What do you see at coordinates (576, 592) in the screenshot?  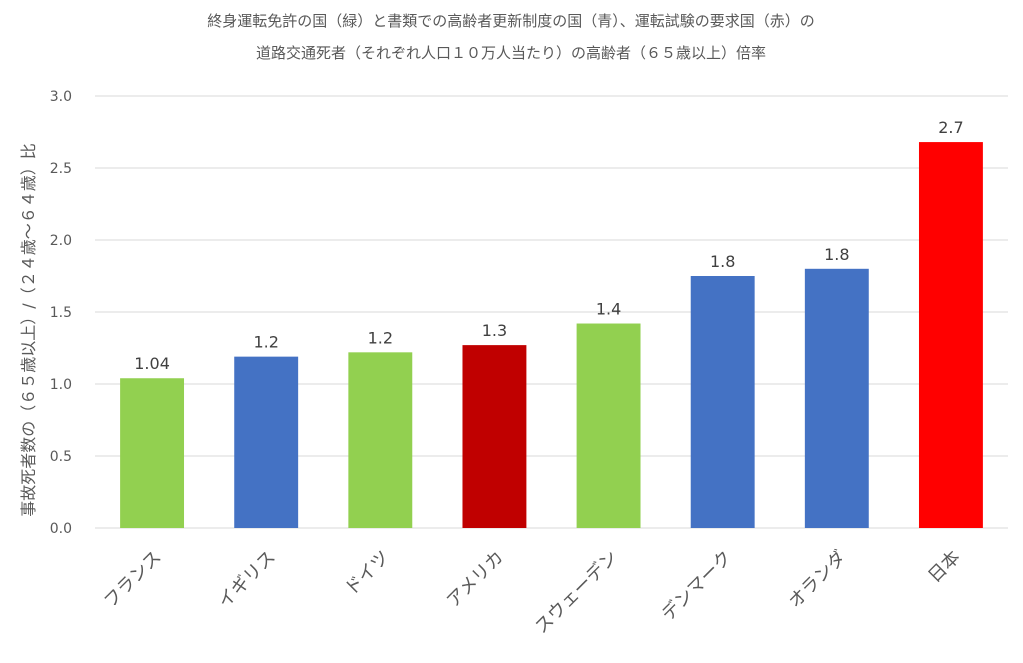 I see `x-category-label: スウェーデン` at bounding box center [576, 592].